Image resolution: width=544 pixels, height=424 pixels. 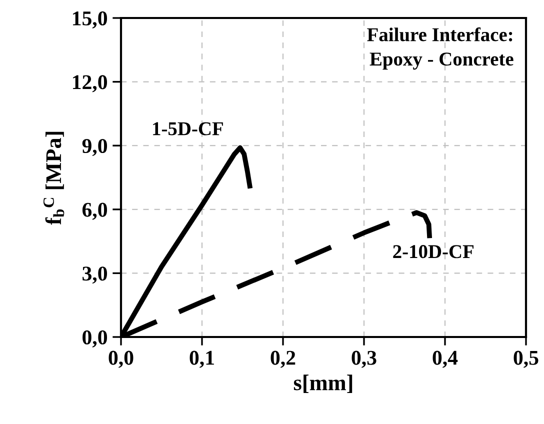 I want to click on y-tick-label: 6,0, so click(x=95, y=211).